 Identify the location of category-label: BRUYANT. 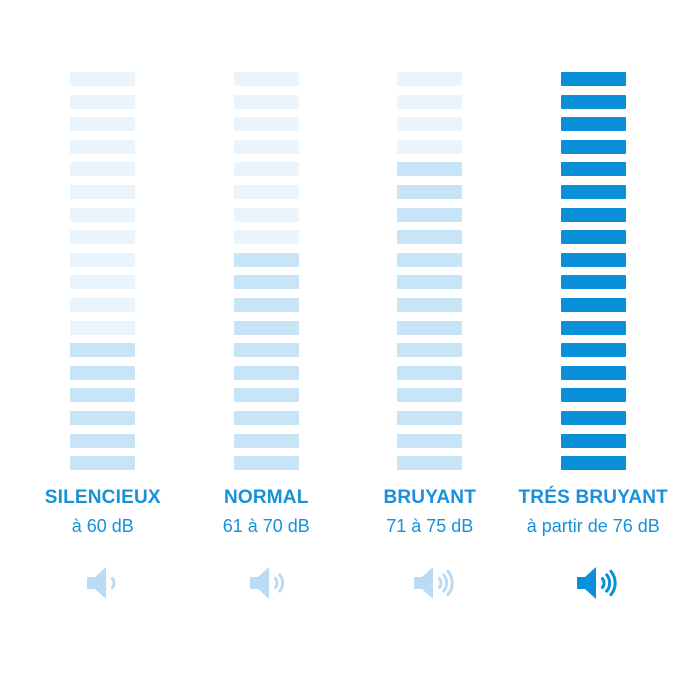
(430, 498).